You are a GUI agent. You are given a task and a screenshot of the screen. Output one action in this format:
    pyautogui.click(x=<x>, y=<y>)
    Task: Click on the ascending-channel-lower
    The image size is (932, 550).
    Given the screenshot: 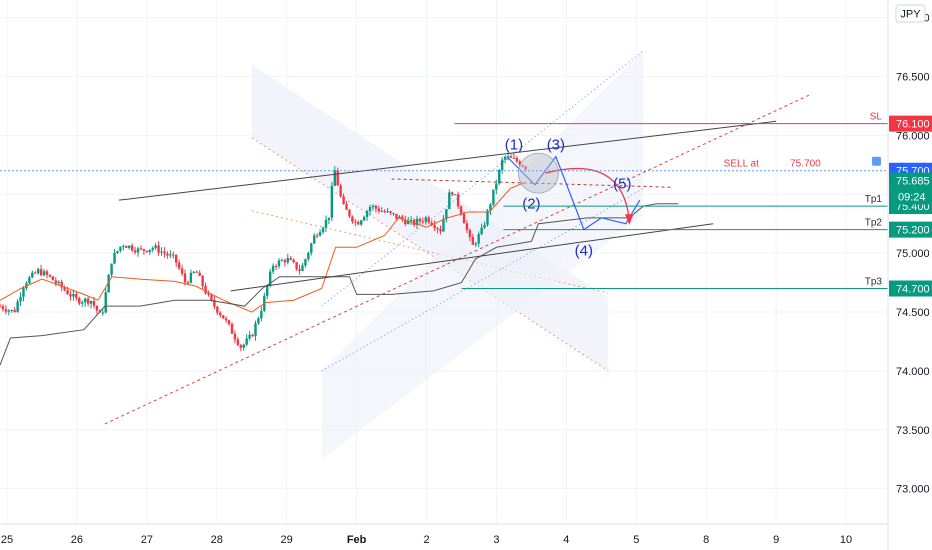 What is the action you would take?
    pyautogui.click(x=482, y=279)
    